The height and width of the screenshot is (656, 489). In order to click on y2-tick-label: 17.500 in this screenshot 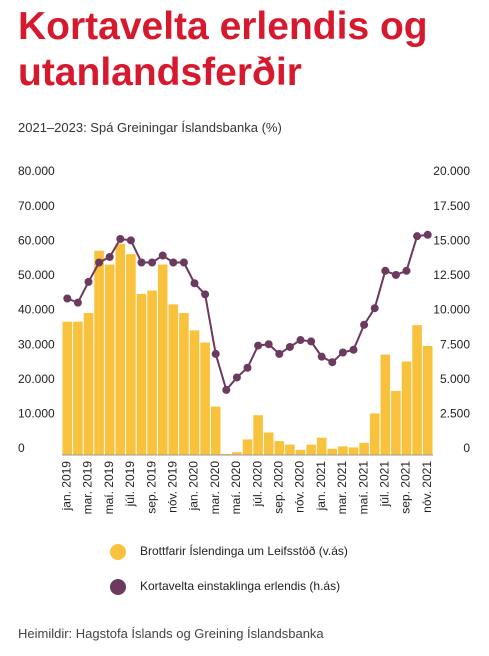, I will do `click(451, 206)`.